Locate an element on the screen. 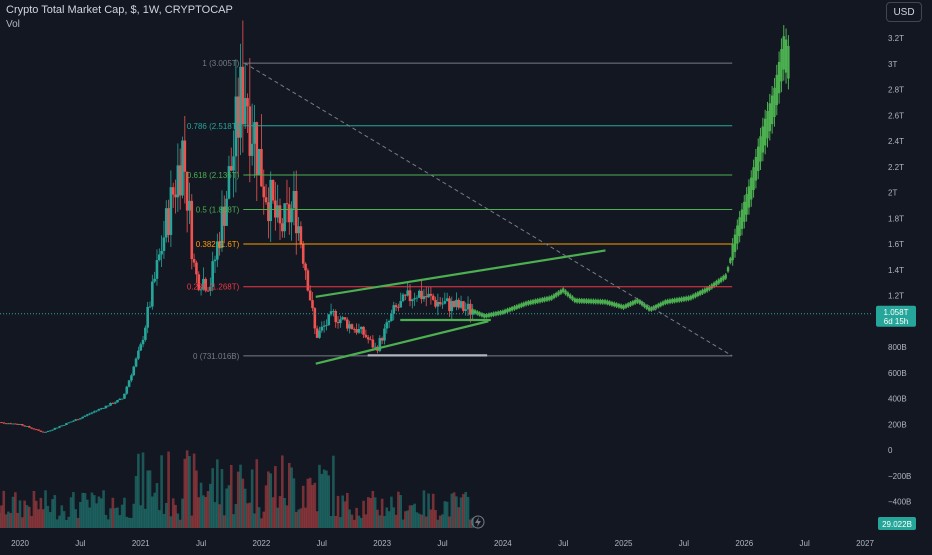  lightning-glyph is located at coordinates (478, 522).